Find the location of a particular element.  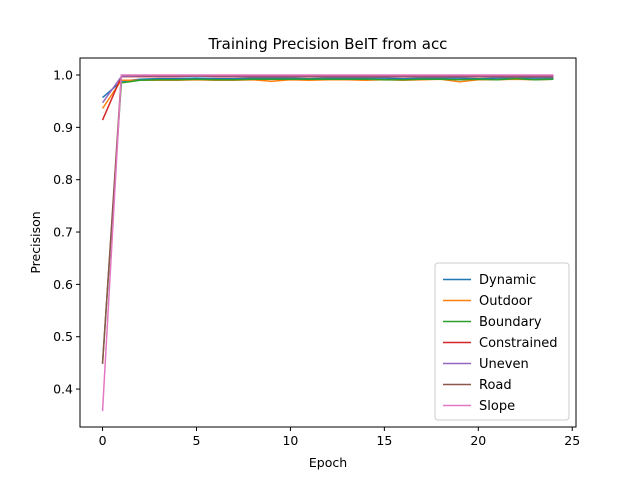

x-tick-label: 20 is located at coordinates (478, 440).